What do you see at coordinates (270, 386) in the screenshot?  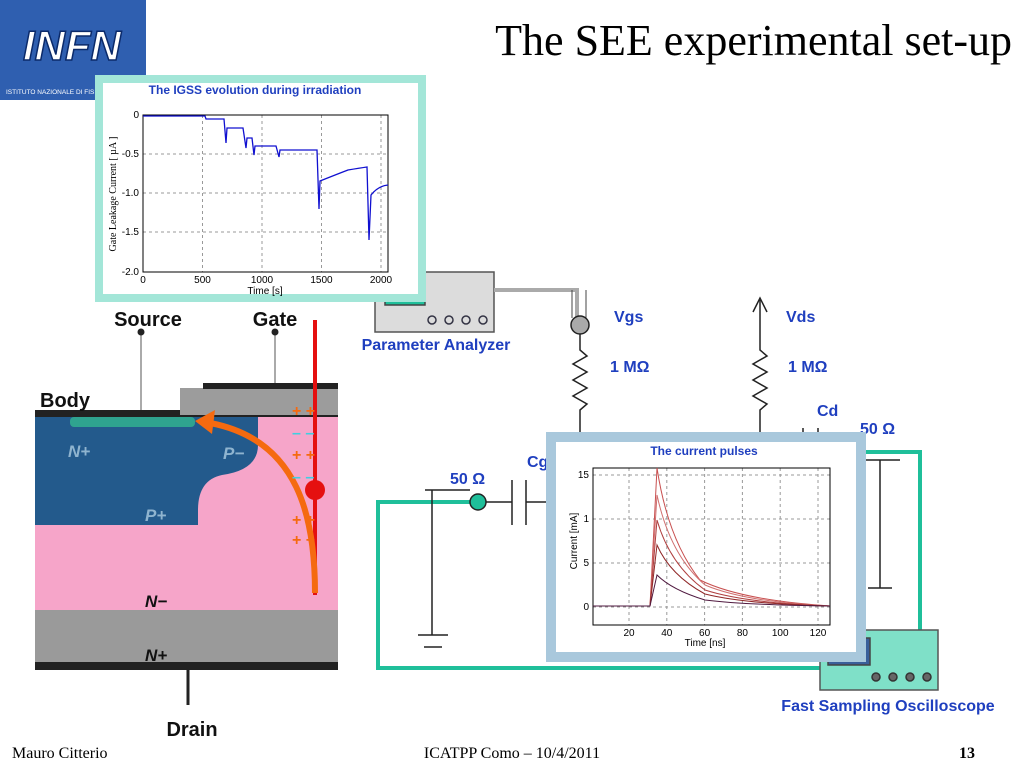 I see `gate-metal` at bounding box center [270, 386].